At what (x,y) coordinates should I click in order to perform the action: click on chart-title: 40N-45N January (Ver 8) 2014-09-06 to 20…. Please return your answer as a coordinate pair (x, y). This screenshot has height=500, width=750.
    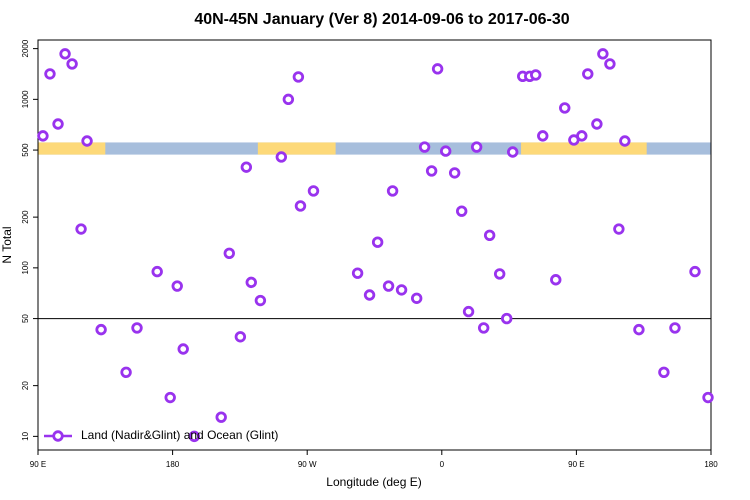
    Looking at the image, I should click on (381, 19).